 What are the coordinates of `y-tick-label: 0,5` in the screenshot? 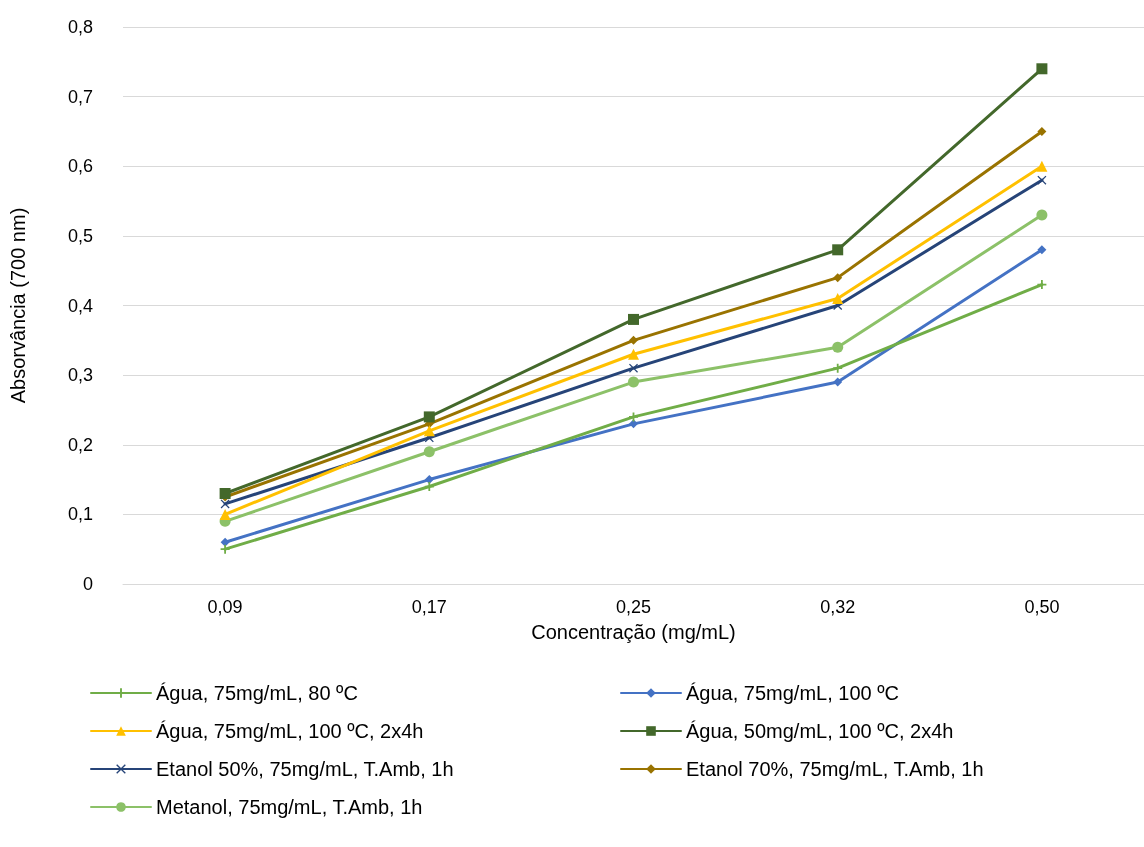 It's located at (80, 235).